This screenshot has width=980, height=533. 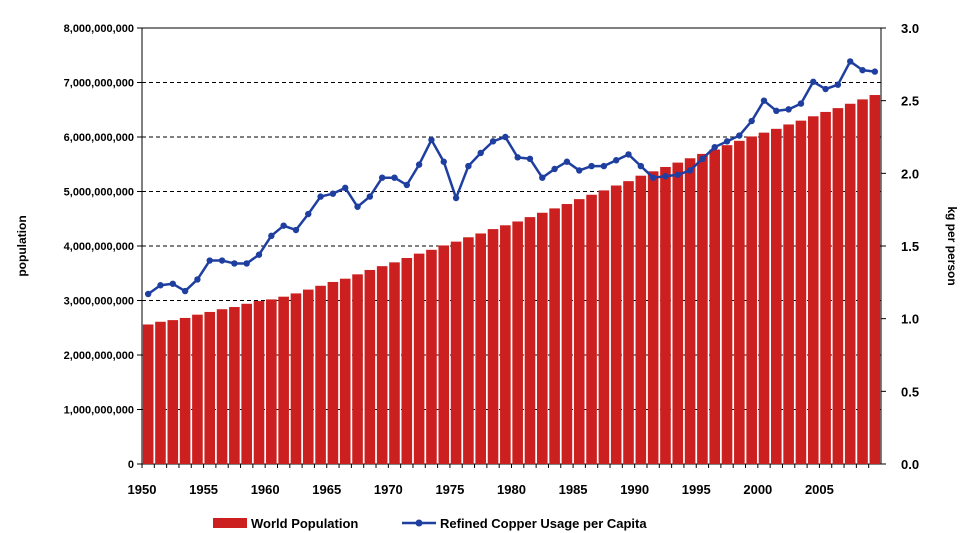 What do you see at coordinates (142, 489) in the screenshot?
I see `x-tick-label: 1950` at bounding box center [142, 489].